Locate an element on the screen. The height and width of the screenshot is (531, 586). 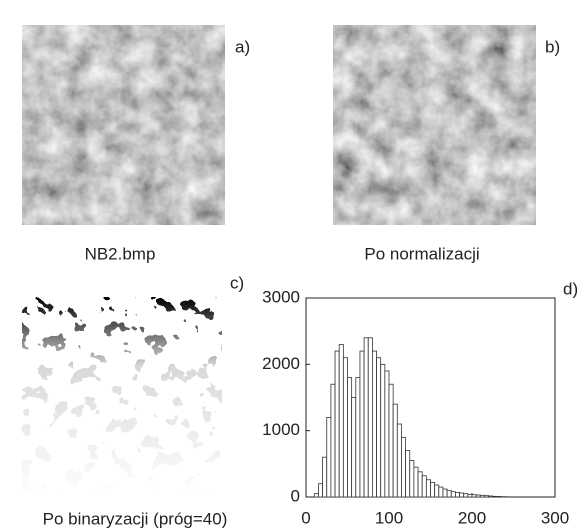
y-tick-label: 3000 is located at coordinates (281, 296).